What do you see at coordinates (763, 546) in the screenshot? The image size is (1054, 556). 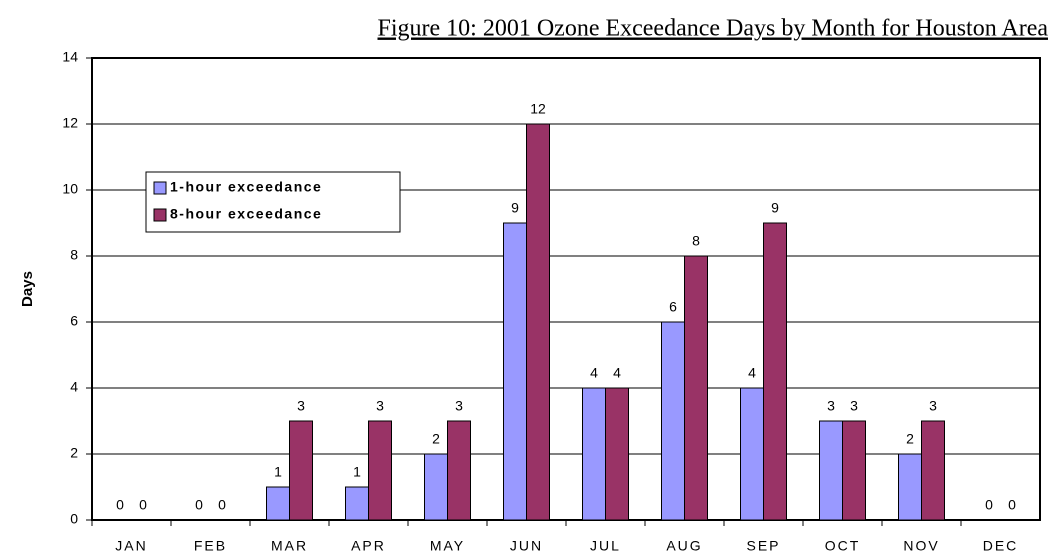 I see `x-tick-label: SEP` at bounding box center [763, 546].